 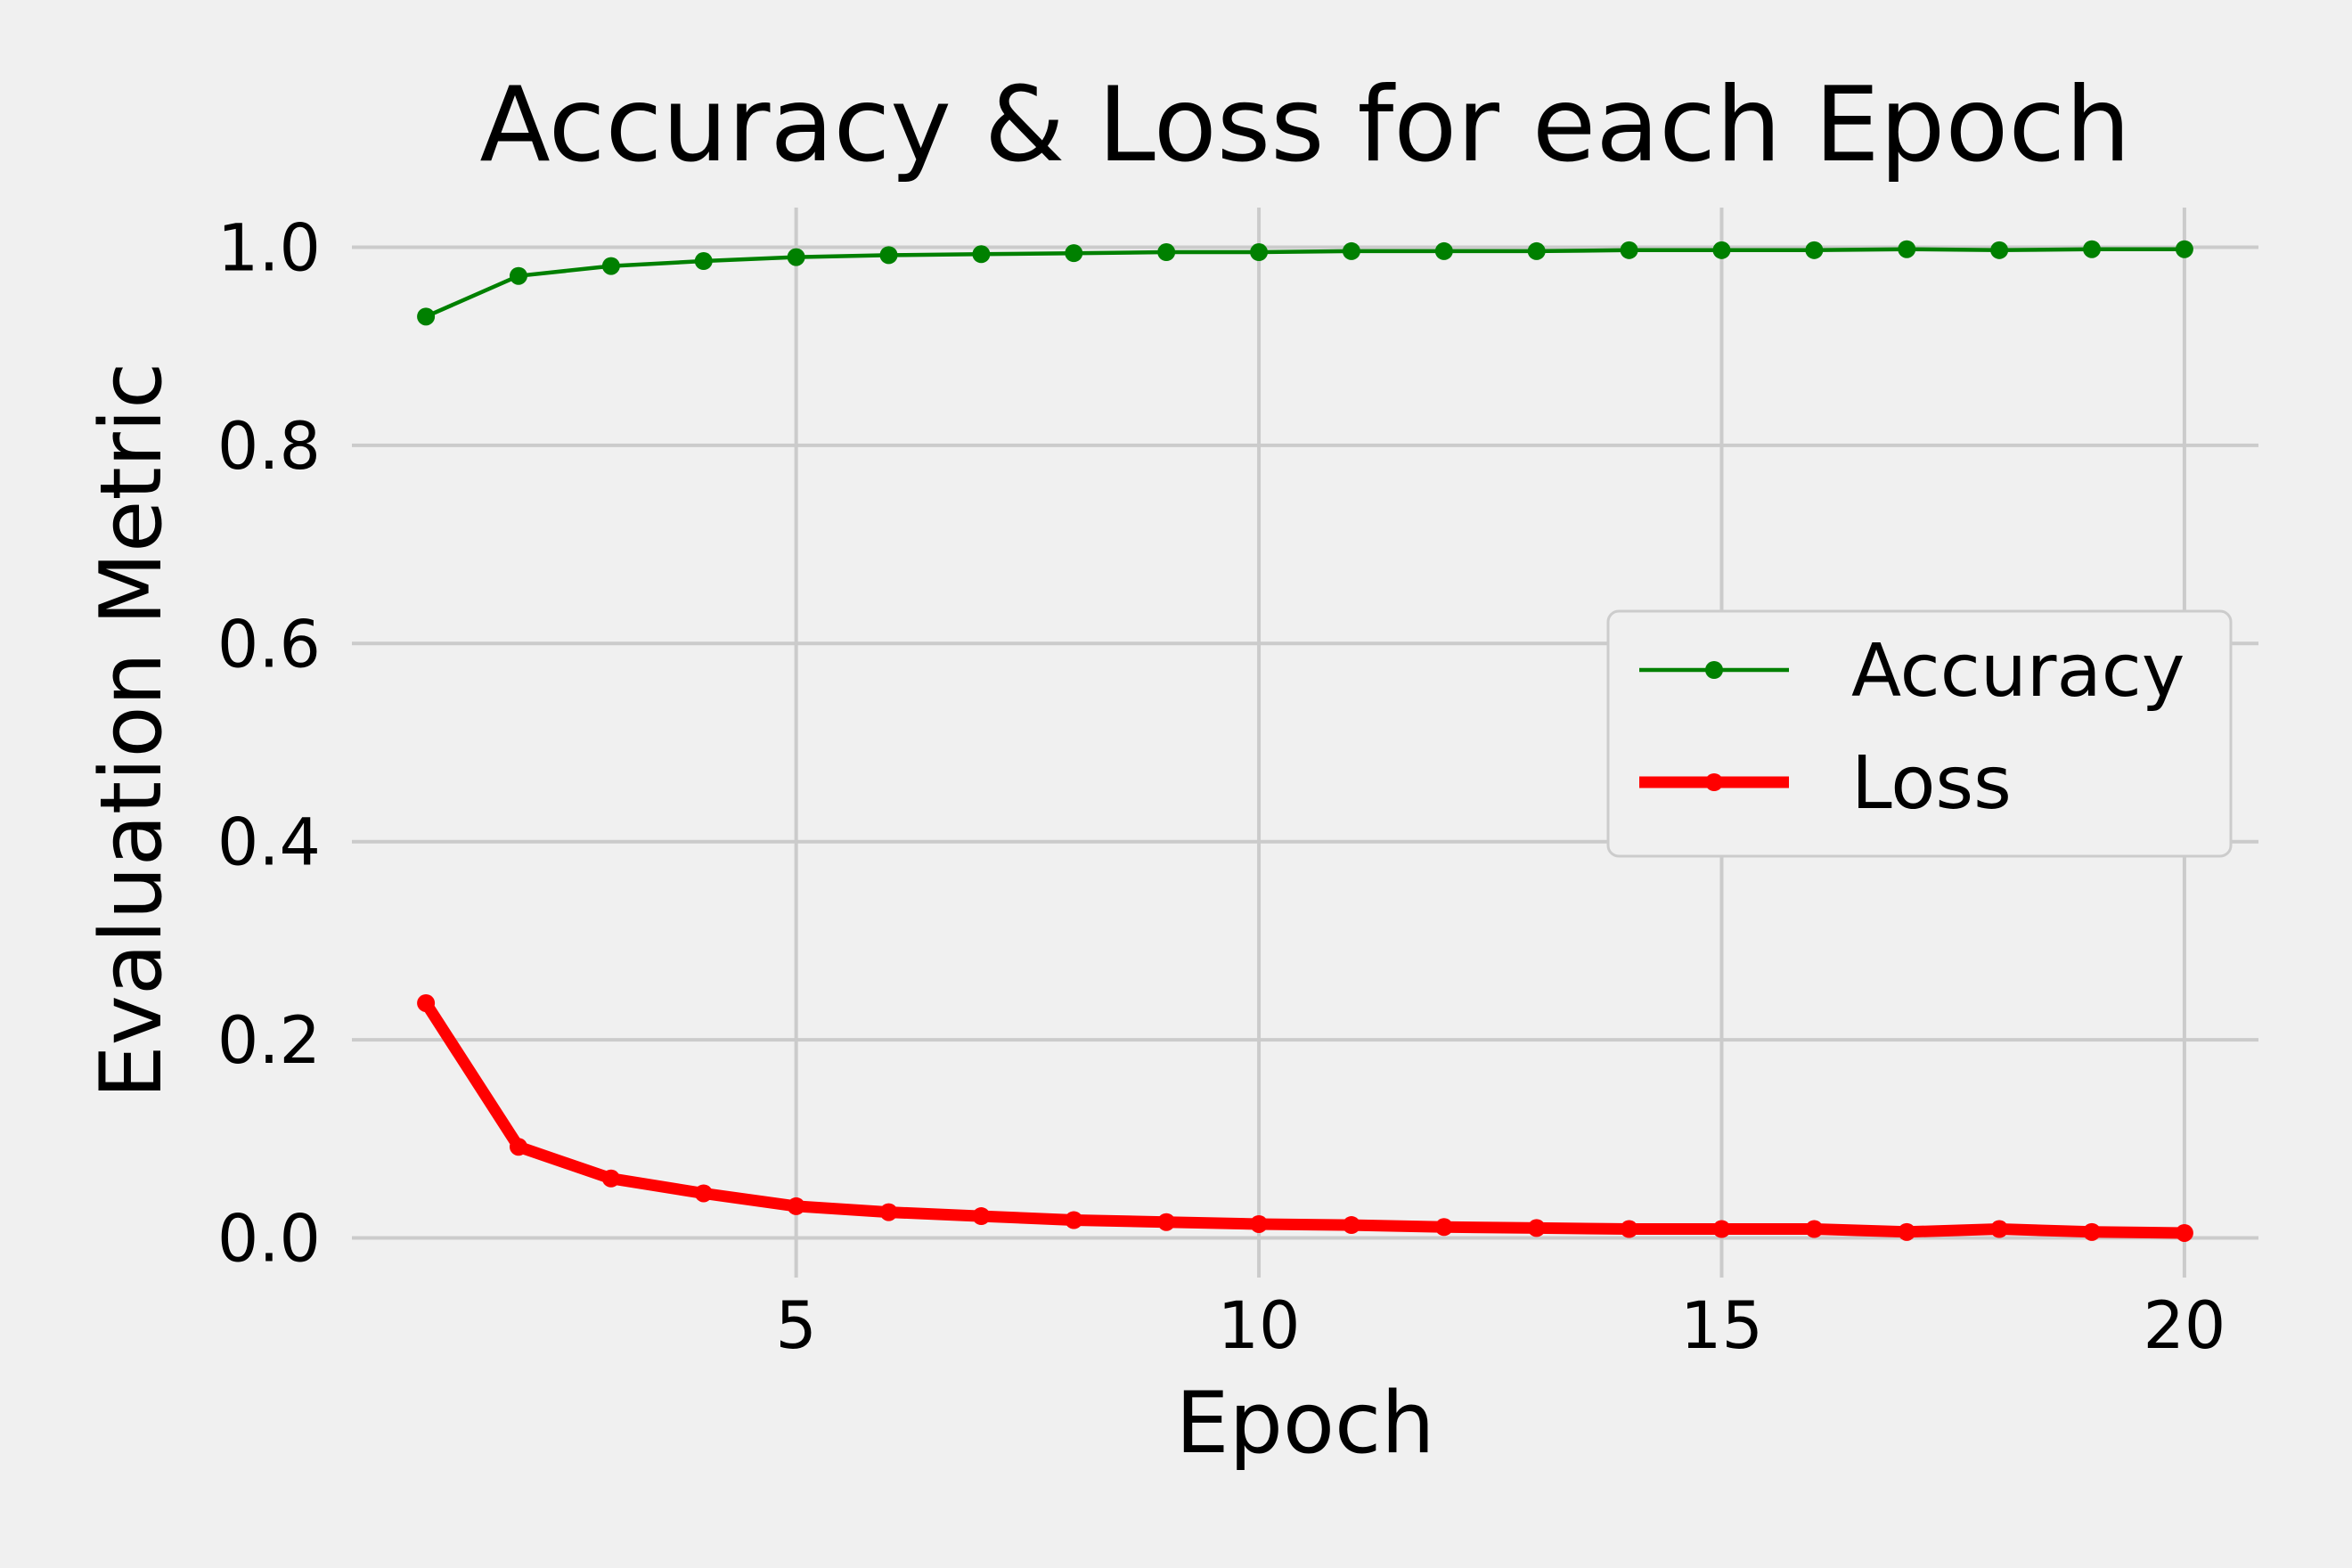 What do you see at coordinates (132, 731) in the screenshot?
I see `y-axis-label: Evaluation Metric` at bounding box center [132, 731].